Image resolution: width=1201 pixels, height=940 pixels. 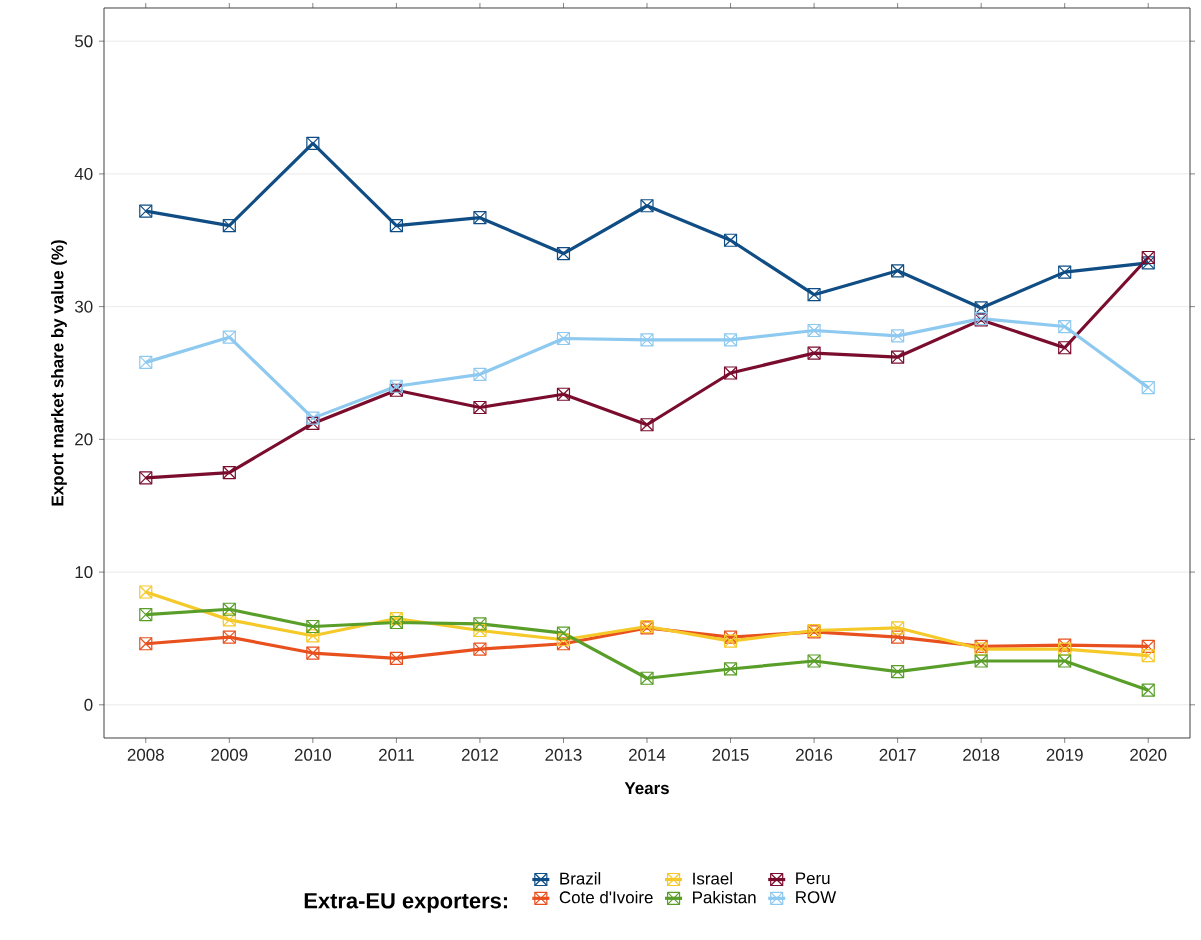 What do you see at coordinates (83, 306) in the screenshot?
I see `y-tick-label: 30` at bounding box center [83, 306].